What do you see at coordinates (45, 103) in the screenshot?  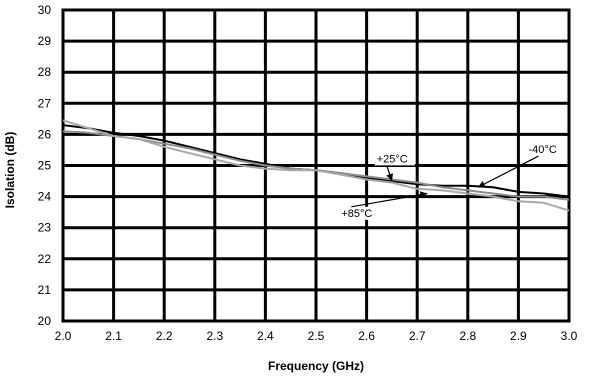 I see `y-tick-label: 27` at bounding box center [45, 103].